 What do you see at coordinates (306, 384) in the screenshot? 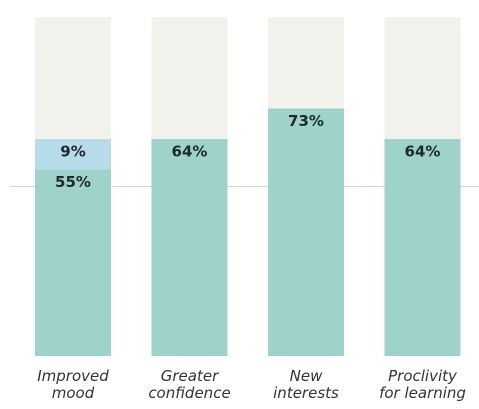
I see `x-tick-label: New interests` at bounding box center [306, 384].